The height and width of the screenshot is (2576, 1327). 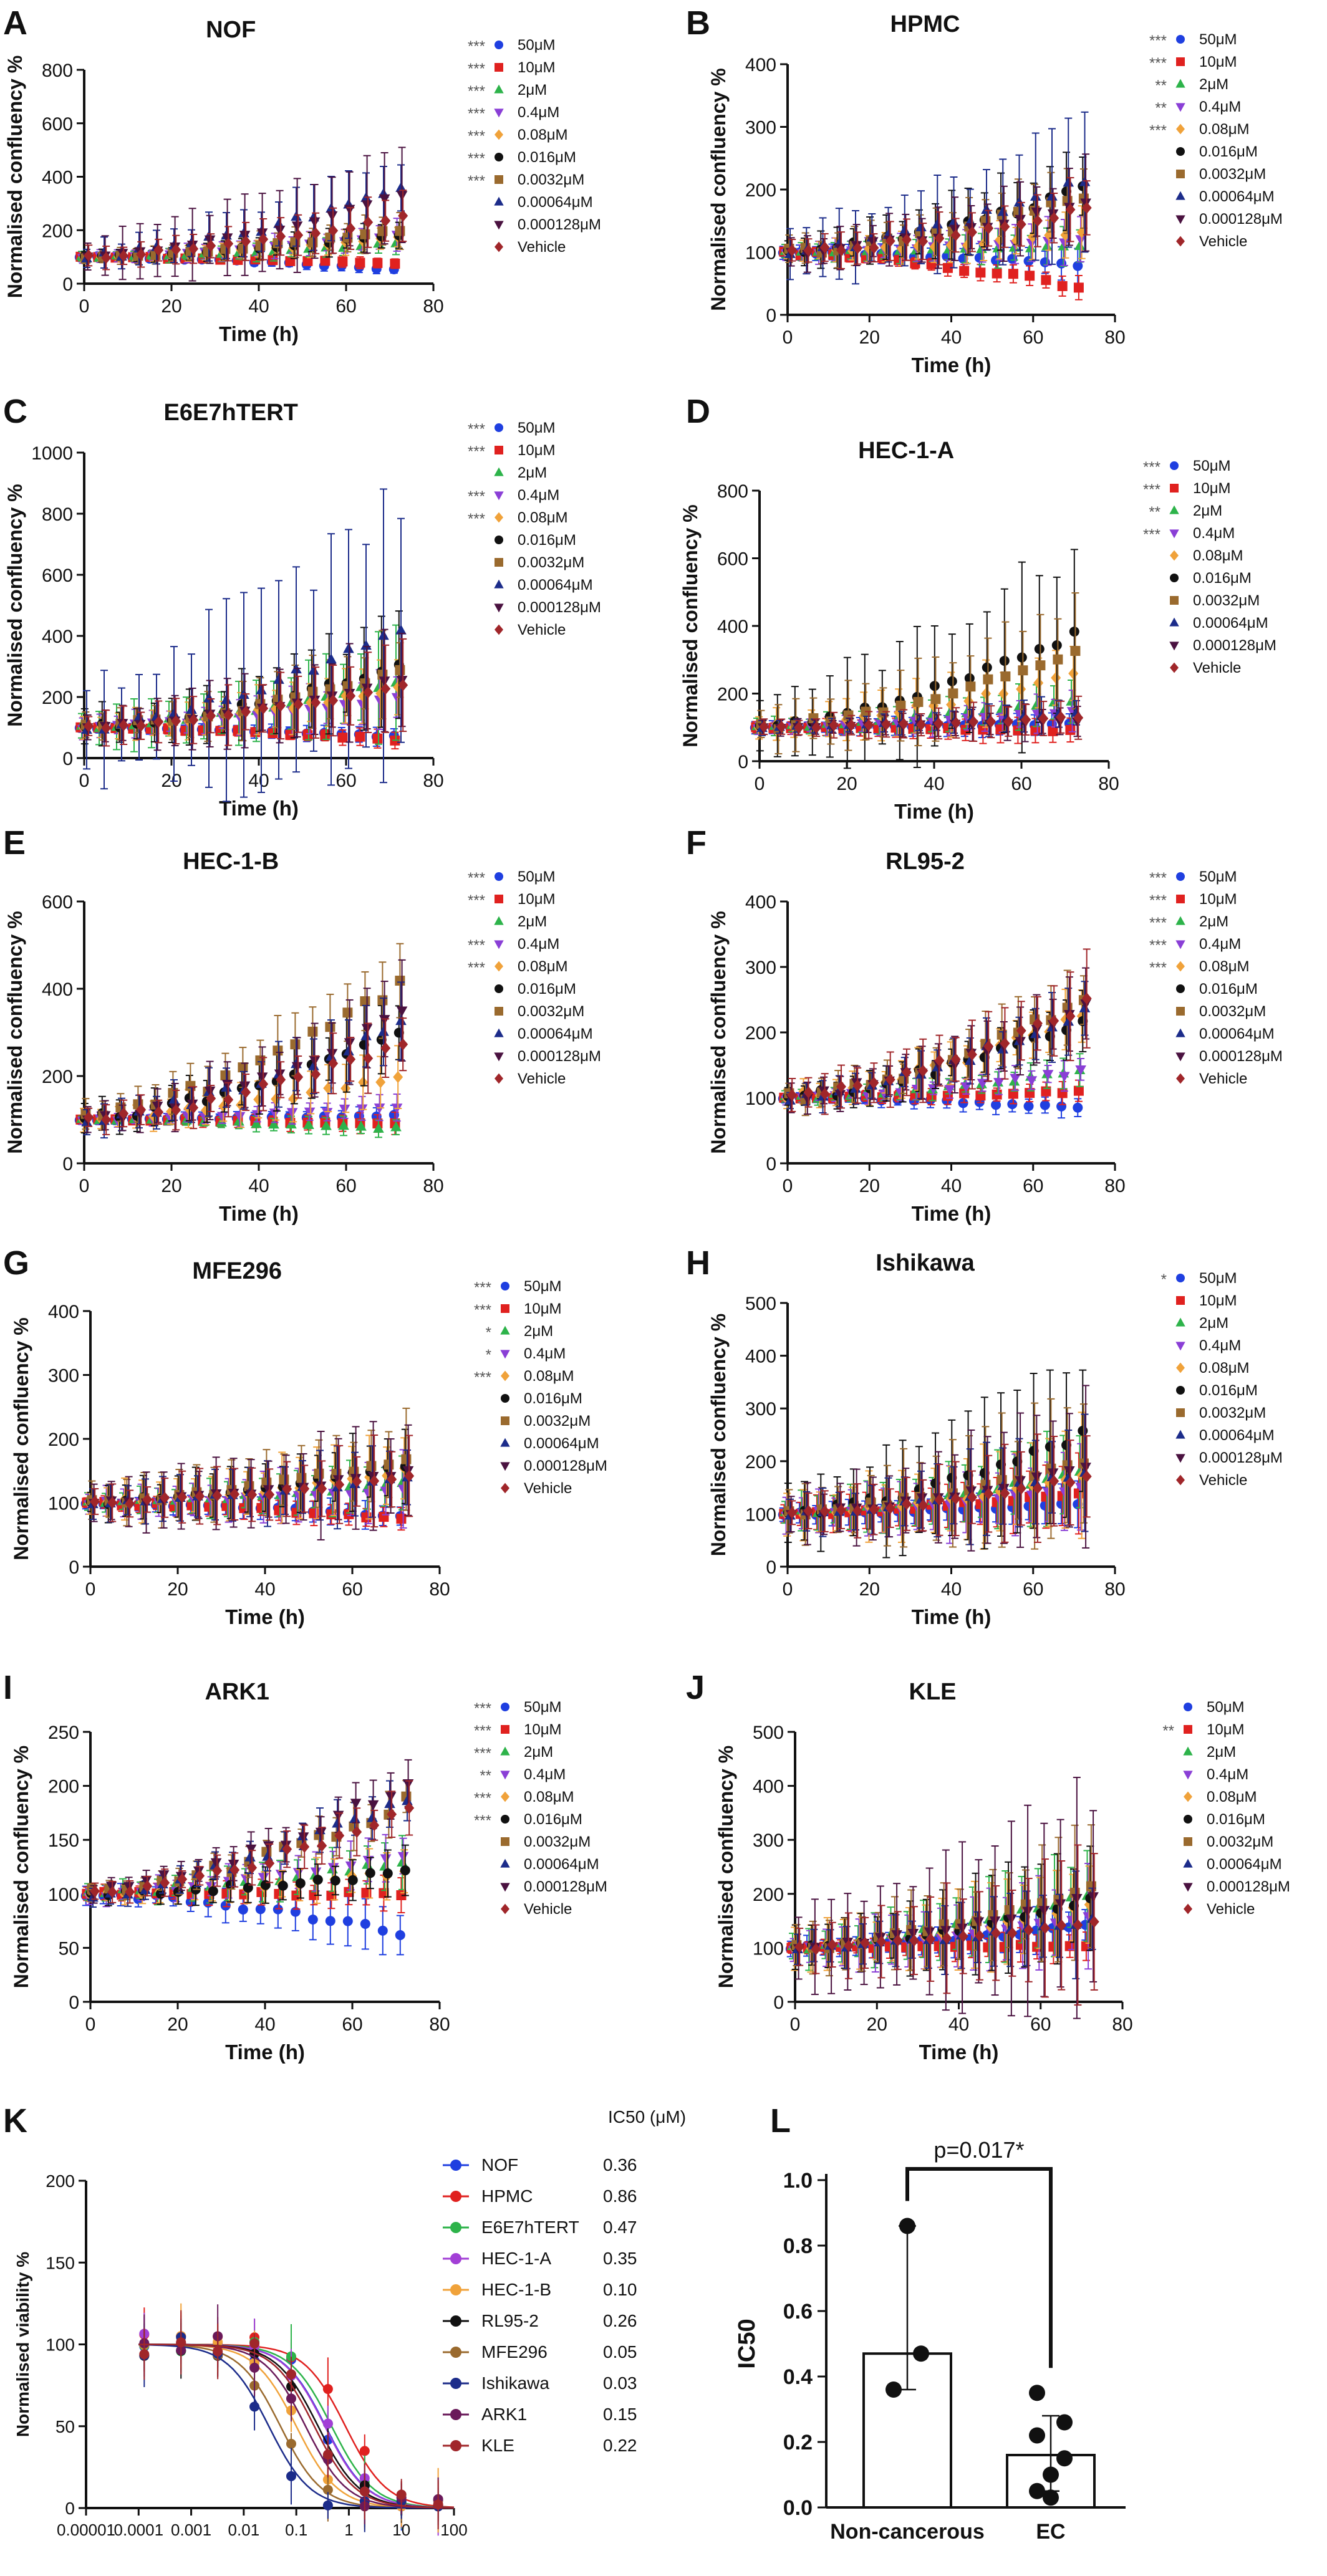 I want to click on y-tick-label: 300, so click(x=760, y=968).